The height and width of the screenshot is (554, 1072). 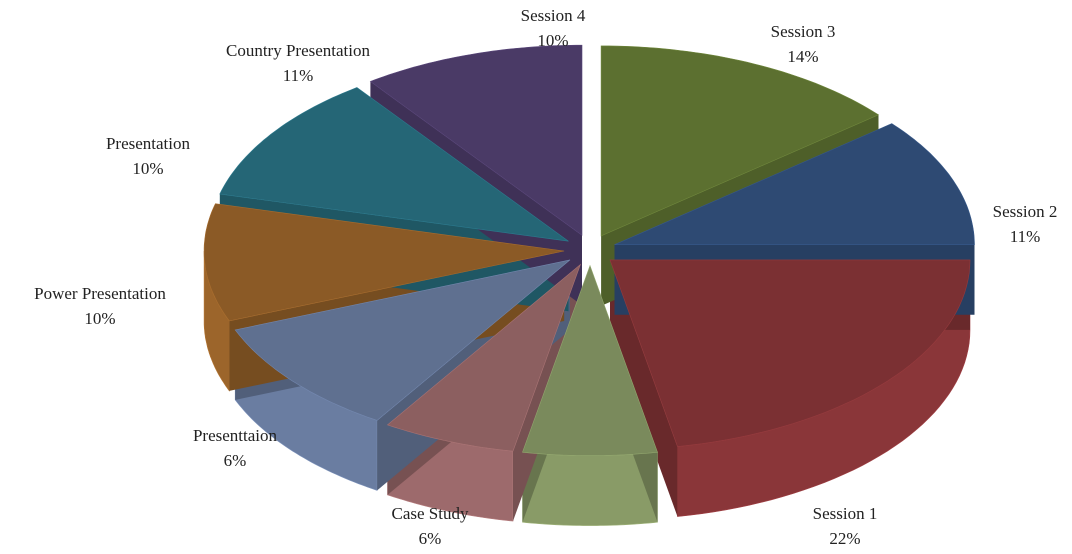 What do you see at coordinates (802, 56) in the screenshot?
I see `slice-value-label: 14%` at bounding box center [802, 56].